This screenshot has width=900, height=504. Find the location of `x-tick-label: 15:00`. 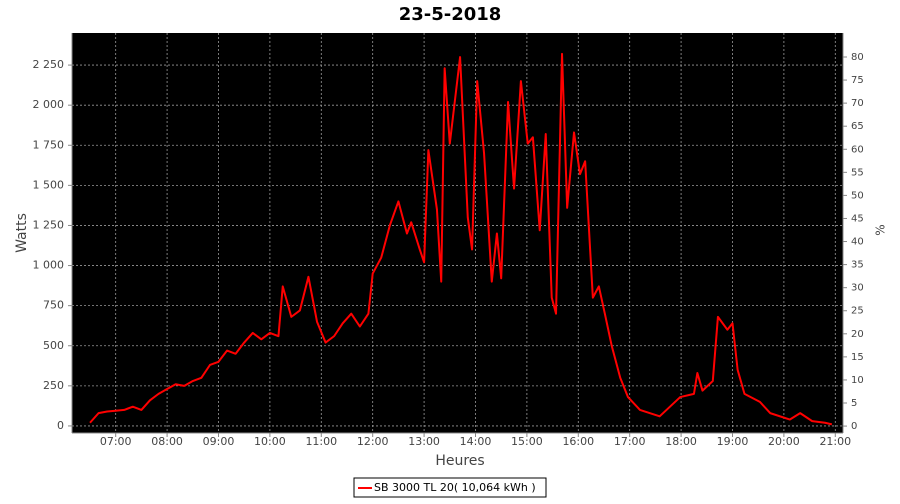

x-tick-label: 15:00 is located at coordinates (527, 441).